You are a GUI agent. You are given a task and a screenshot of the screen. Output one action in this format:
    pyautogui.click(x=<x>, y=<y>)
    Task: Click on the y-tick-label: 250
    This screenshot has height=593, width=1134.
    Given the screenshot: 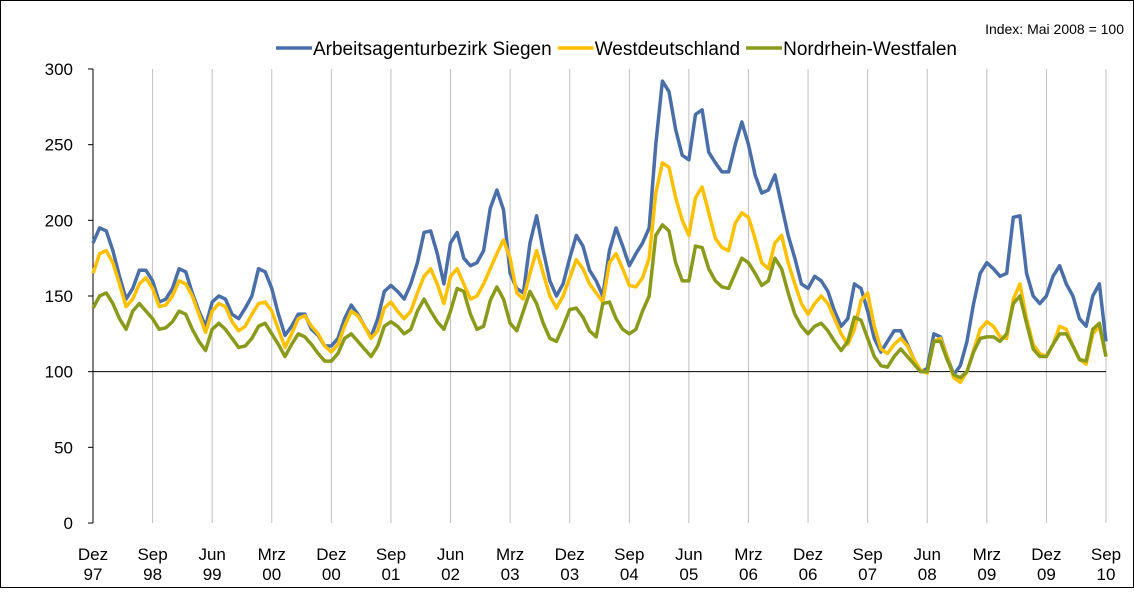 What is the action you would take?
    pyautogui.click(x=59, y=145)
    